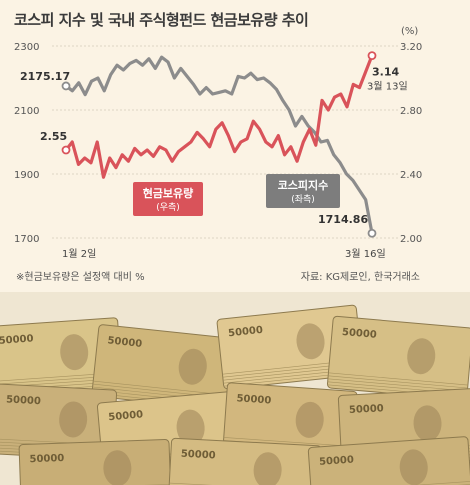  I want to click on right-axis-ticks: 3.20 2.80 2.40 2.00, so click(411, 143).